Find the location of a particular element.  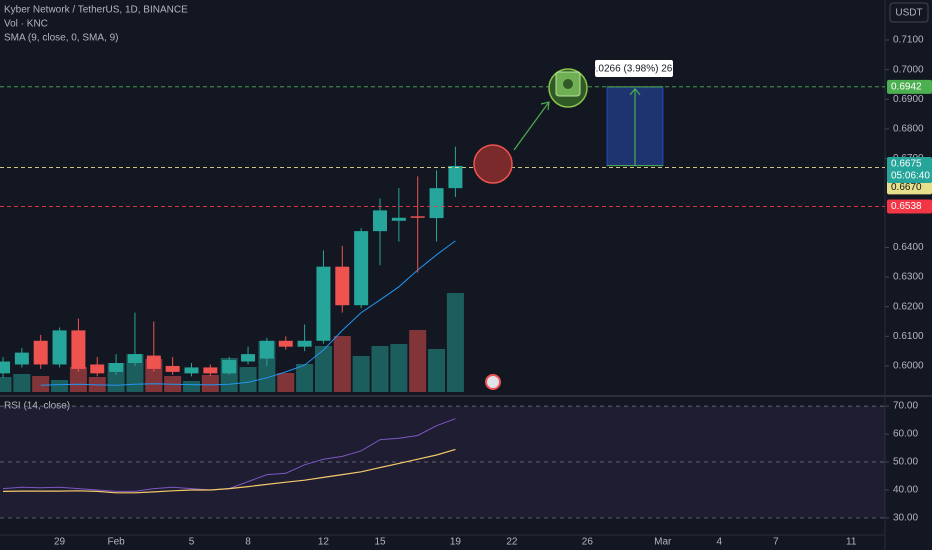

x-tick-label: Mar is located at coordinates (663, 542).